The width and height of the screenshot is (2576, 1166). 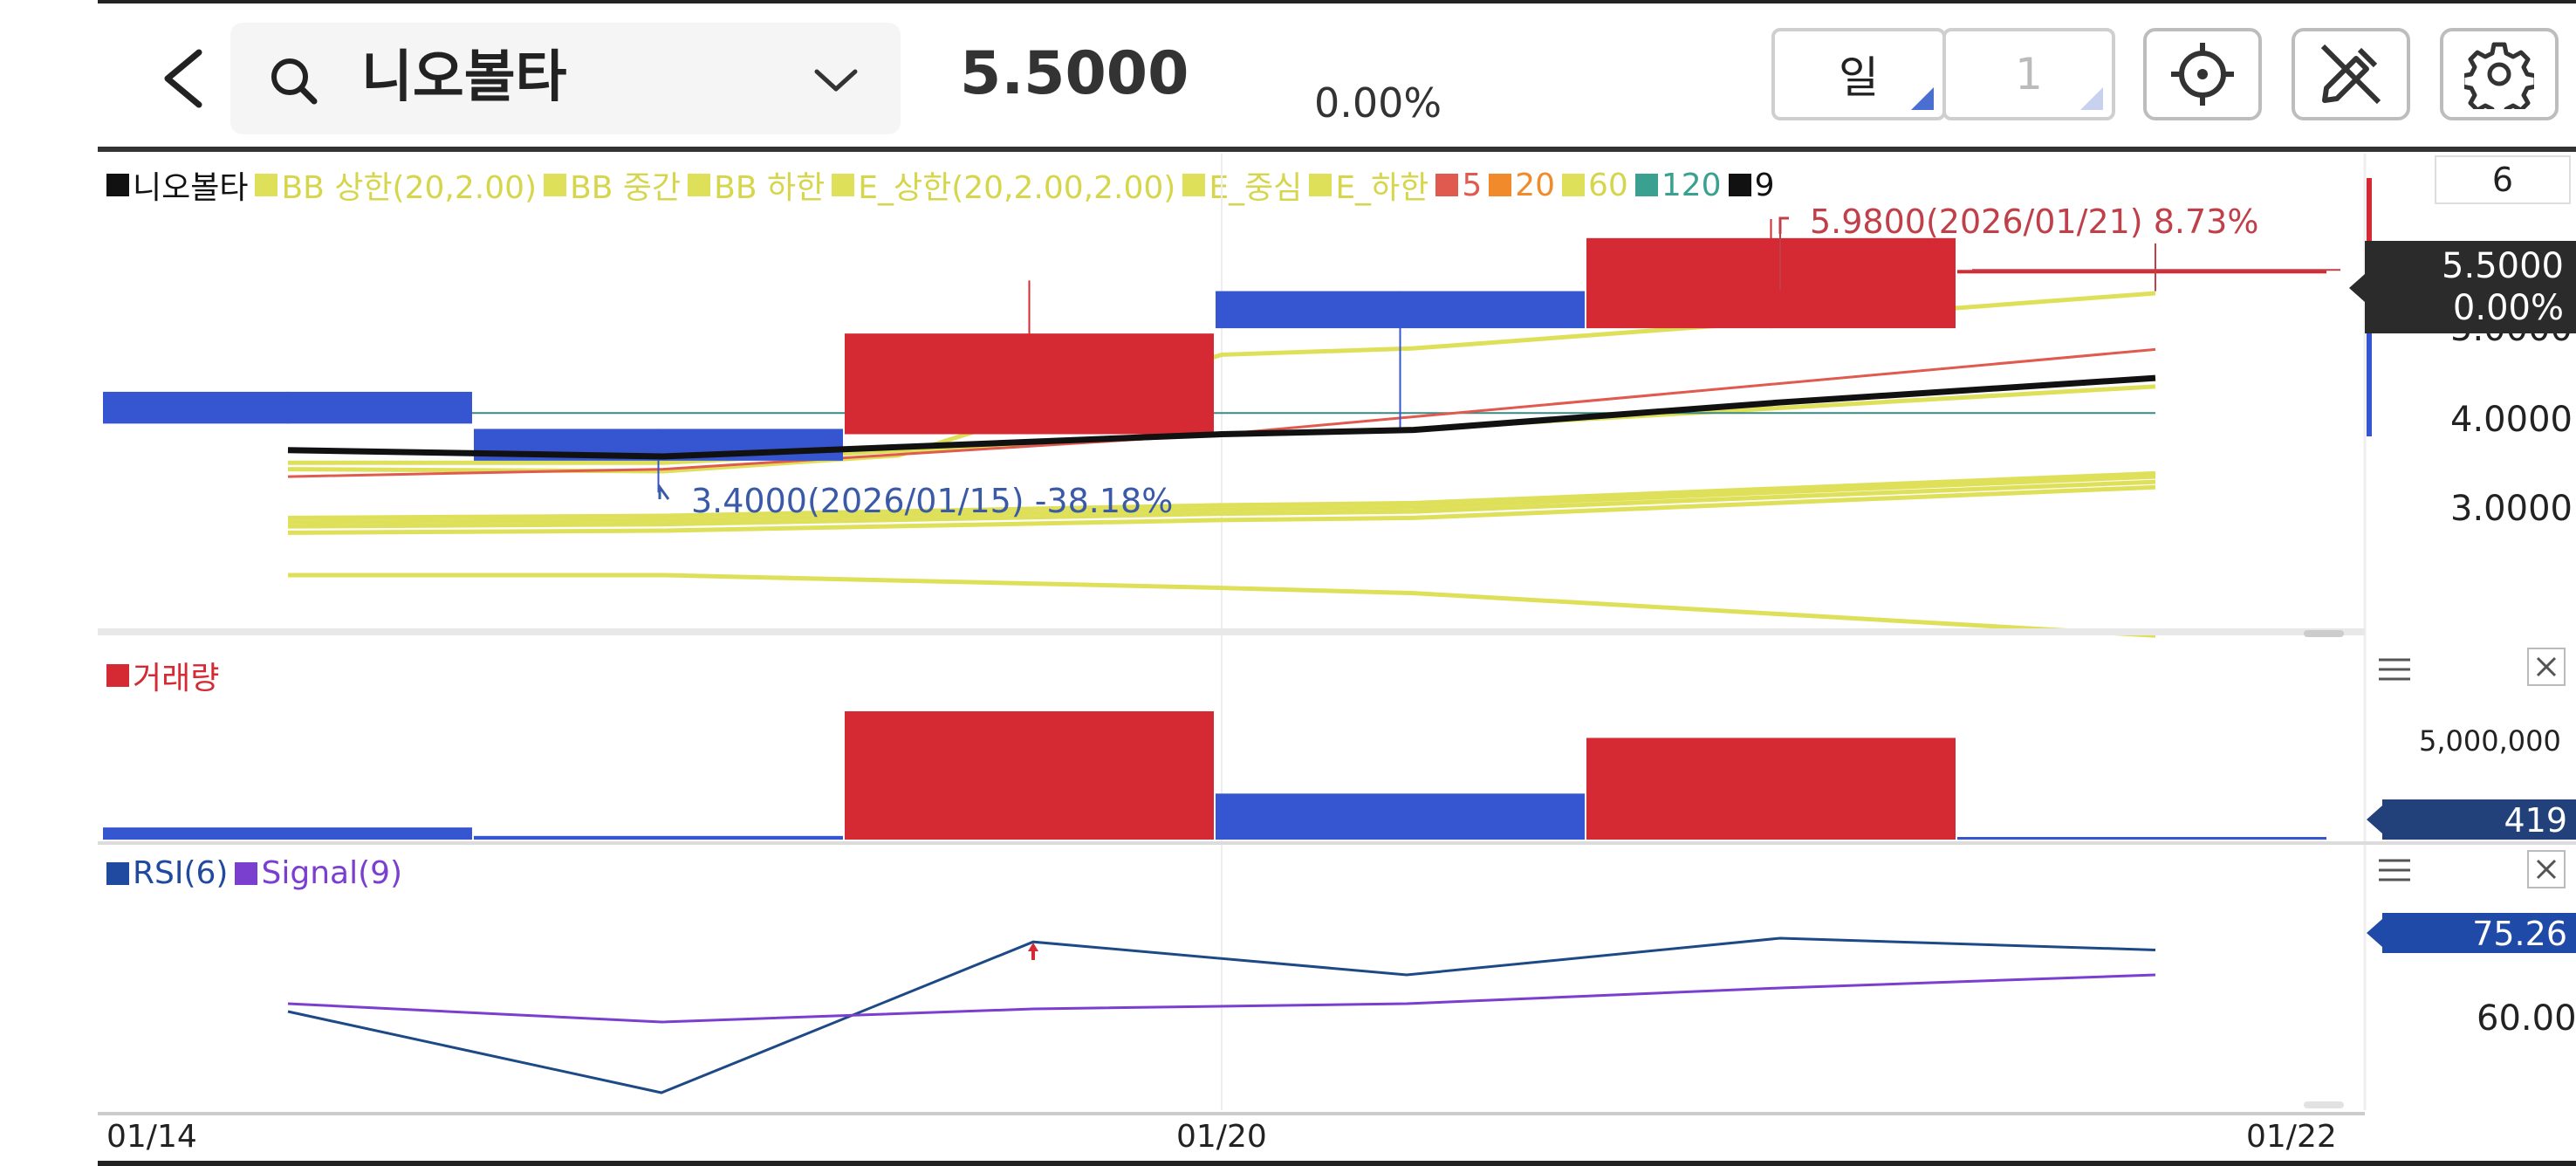 What do you see at coordinates (1033, 952) in the screenshot?
I see `rsi-signal-arrow` at bounding box center [1033, 952].